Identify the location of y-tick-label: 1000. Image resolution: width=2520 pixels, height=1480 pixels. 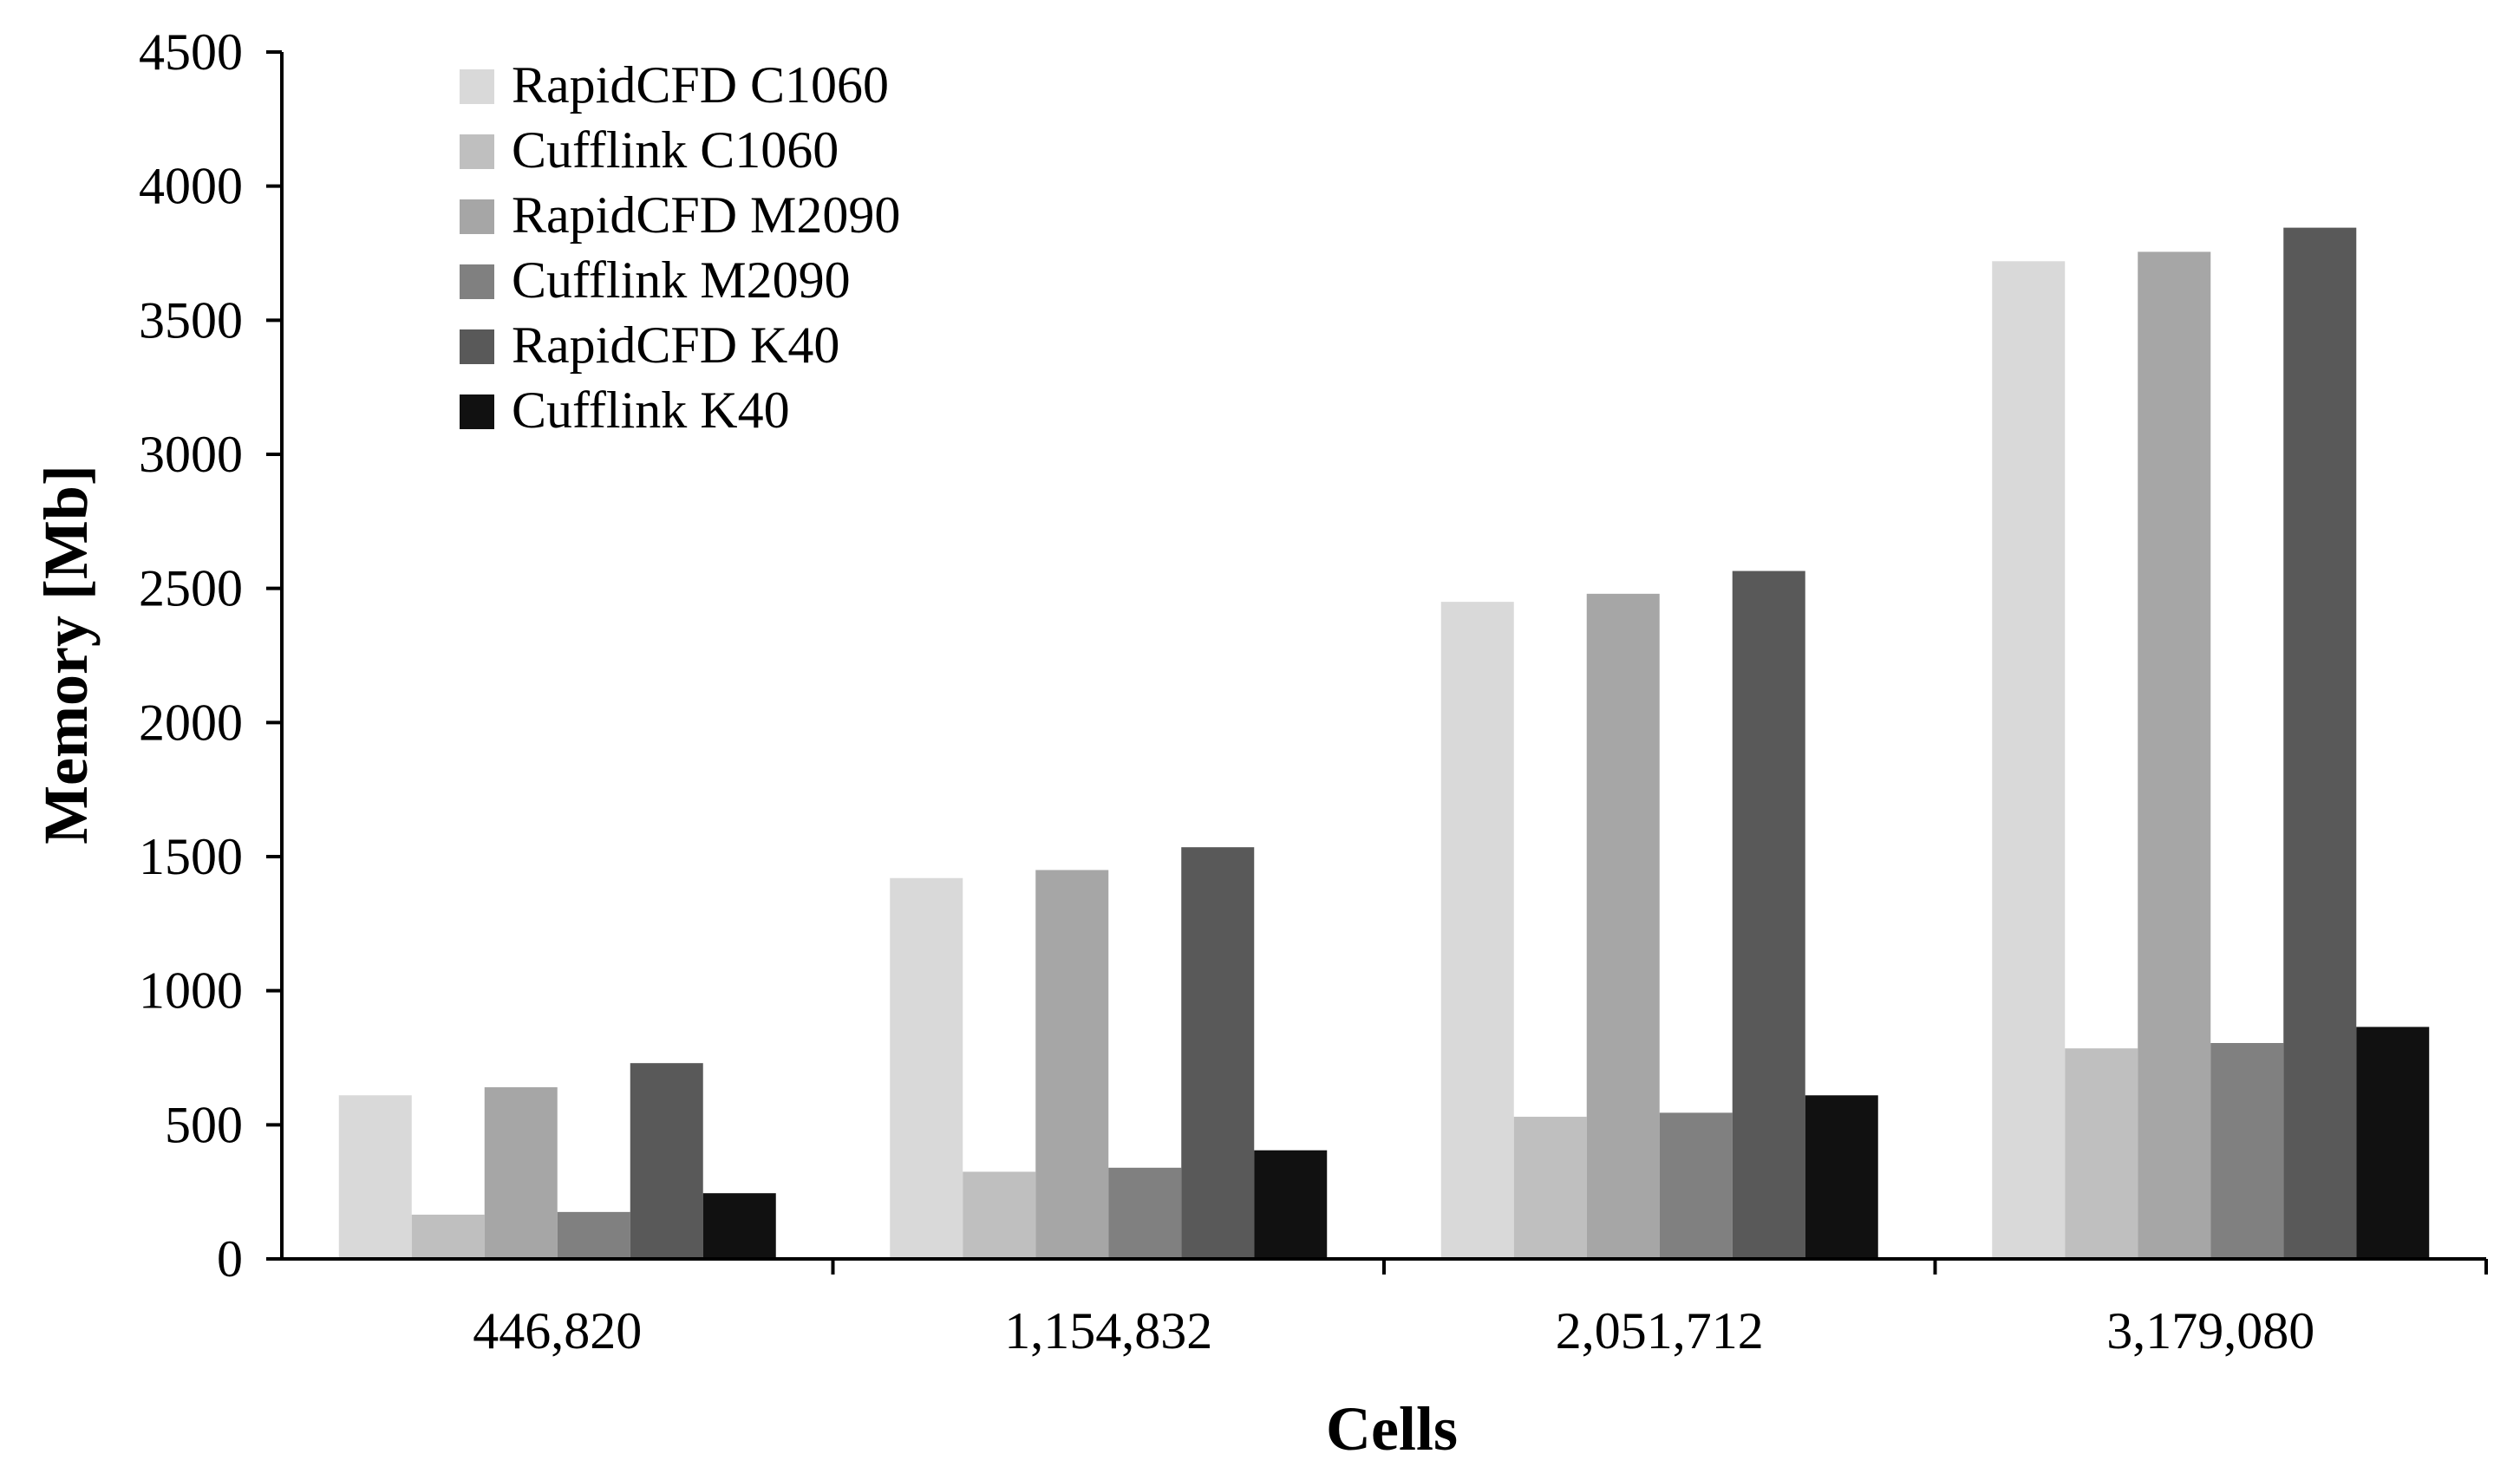
(191, 991).